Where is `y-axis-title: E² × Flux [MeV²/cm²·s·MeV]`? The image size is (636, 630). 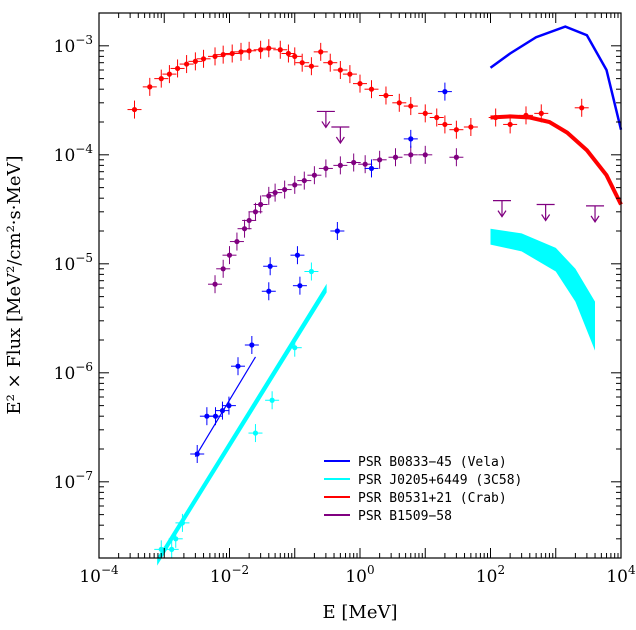
y-axis-title: E² × Flux [MeV²/cm²·s·MeV] is located at coordinates (14, 284).